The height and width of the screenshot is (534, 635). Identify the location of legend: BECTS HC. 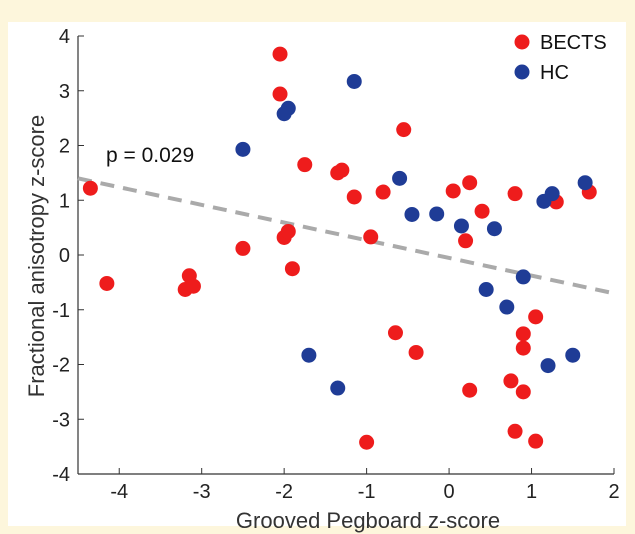
(560, 58).